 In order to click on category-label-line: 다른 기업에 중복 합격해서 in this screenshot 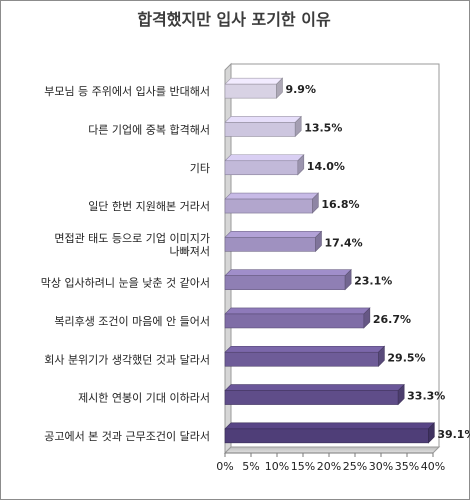, I will do `click(149, 129)`.